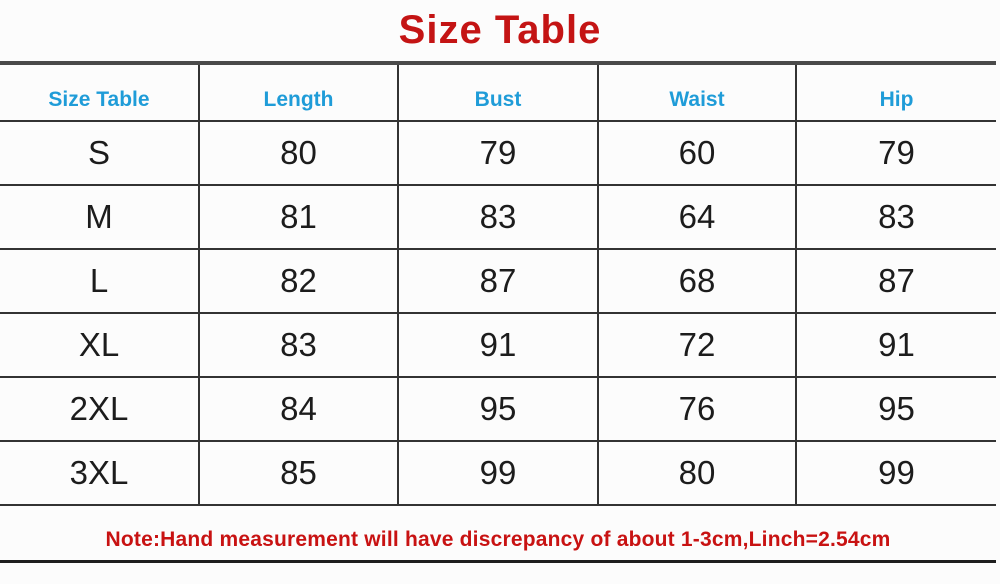  Describe the element at coordinates (697, 409) in the screenshot. I see `table-cell: 76` at that location.